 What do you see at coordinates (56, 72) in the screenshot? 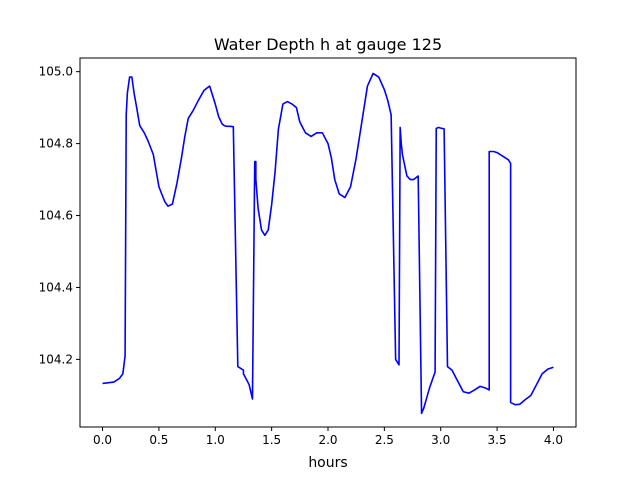
I see `y-tick-label: 105.0` at bounding box center [56, 72].